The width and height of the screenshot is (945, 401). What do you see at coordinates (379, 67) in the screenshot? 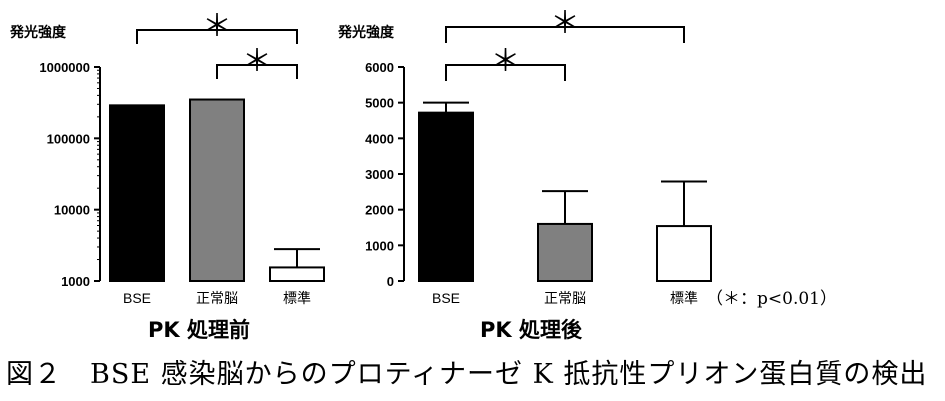
I see `y-tick-label: 6000` at bounding box center [379, 67].